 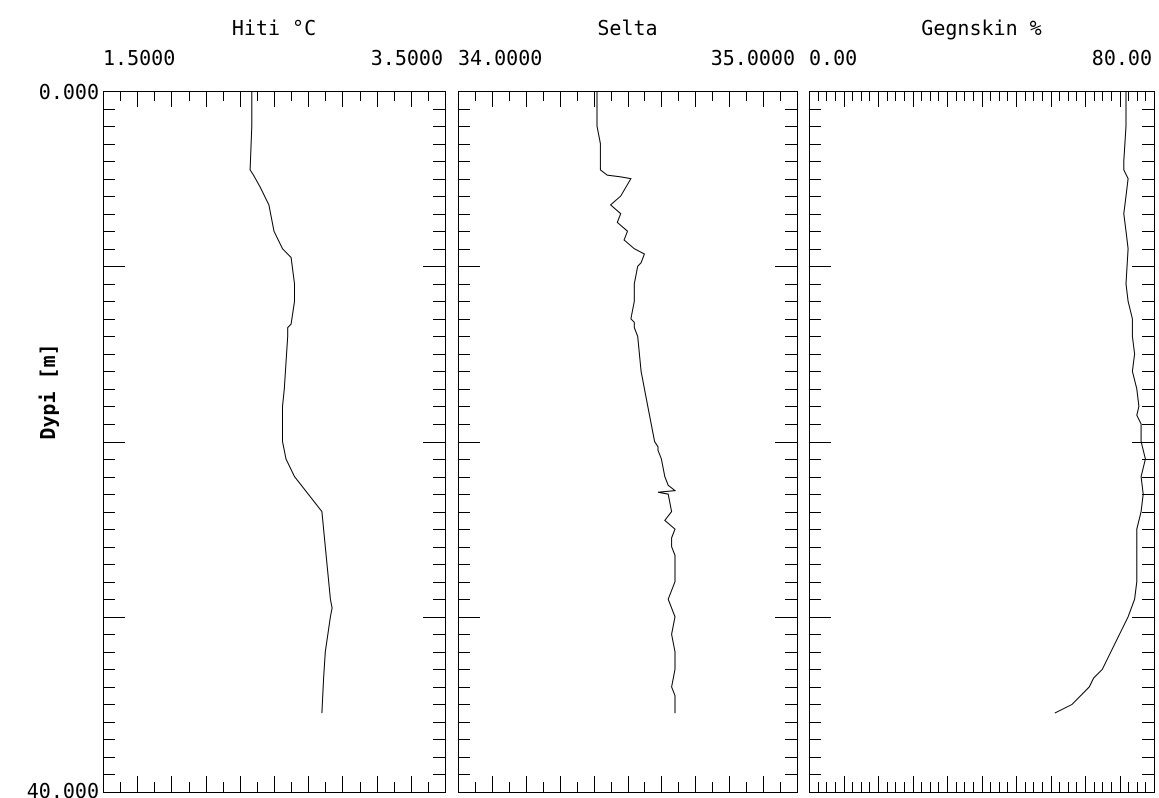 What do you see at coordinates (407, 58) in the screenshot?
I see `x-max-label-1: 3.5000` at bounding box center [407, 58].